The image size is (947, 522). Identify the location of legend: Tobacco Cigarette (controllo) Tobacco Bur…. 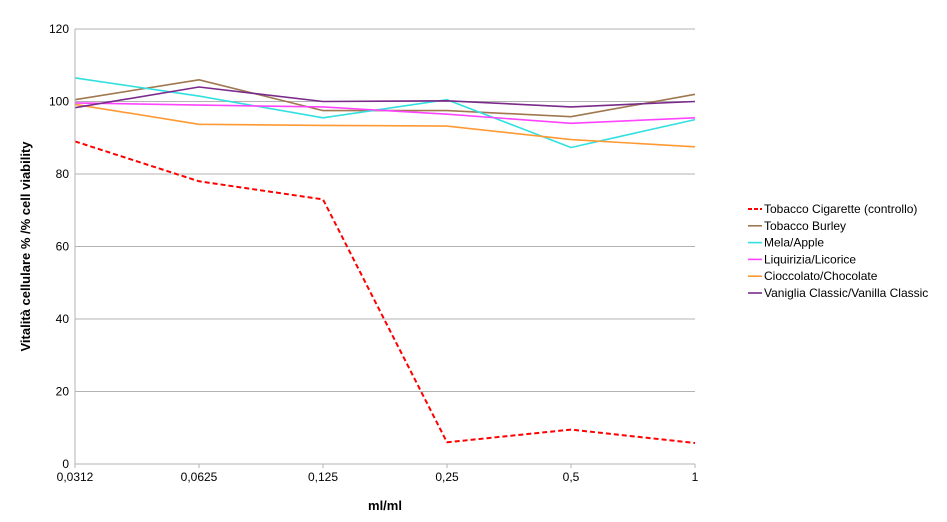
(838, 251).